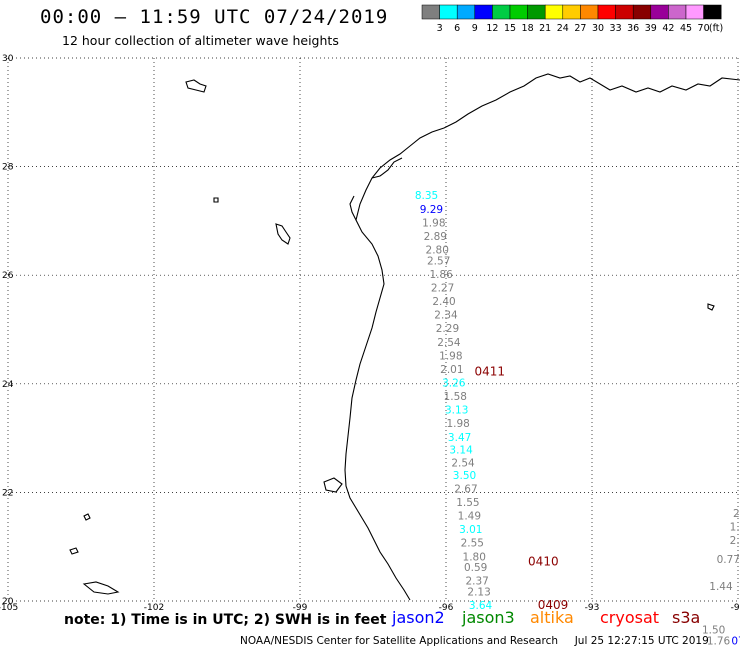 This screenshot has height=650, width=740. What do you see at coordinates (418, 617) in the screenshot?
I see `satellite-legend-jason2: jason2` at bounding box center [418, 617].